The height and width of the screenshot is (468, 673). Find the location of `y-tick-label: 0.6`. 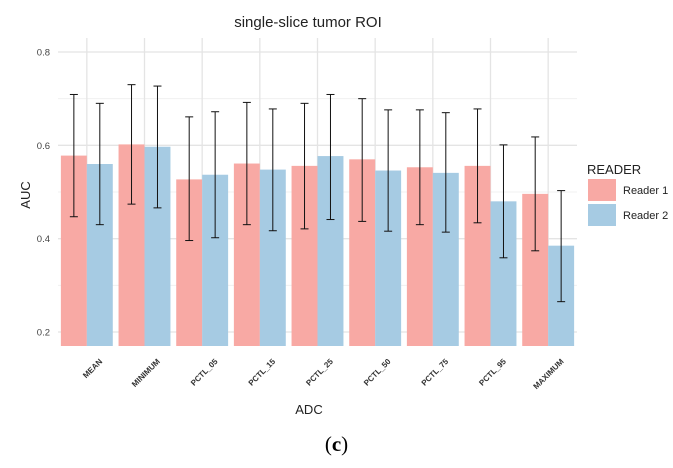

y-tick-label: 0.6 is located at coordinates (43, 146).